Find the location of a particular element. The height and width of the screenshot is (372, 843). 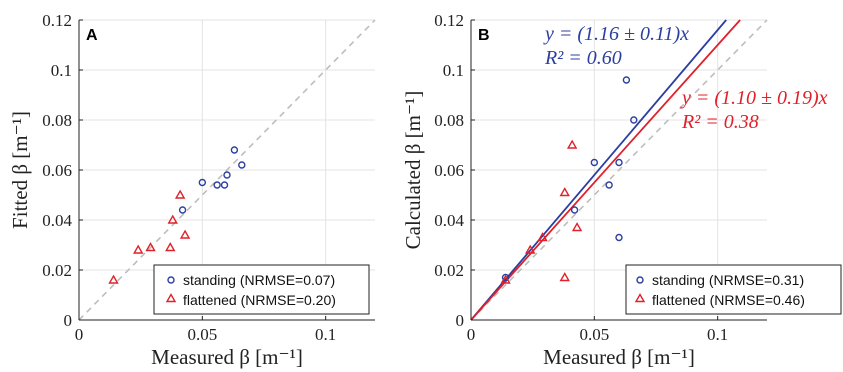

panel-label-a: A is located at coordinates (92, 35).